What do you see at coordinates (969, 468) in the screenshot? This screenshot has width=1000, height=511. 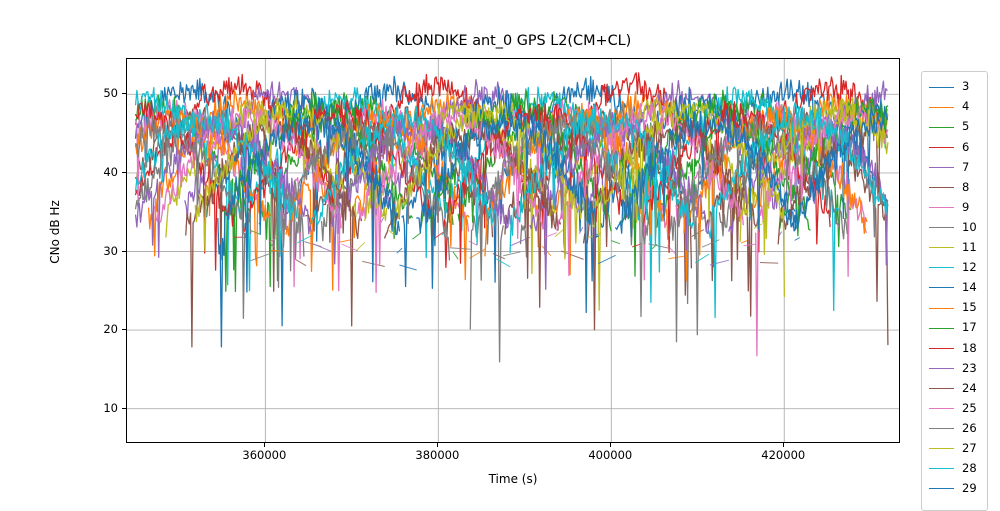 I see `legend-item-label: 28` at bounding box center [969, 468].